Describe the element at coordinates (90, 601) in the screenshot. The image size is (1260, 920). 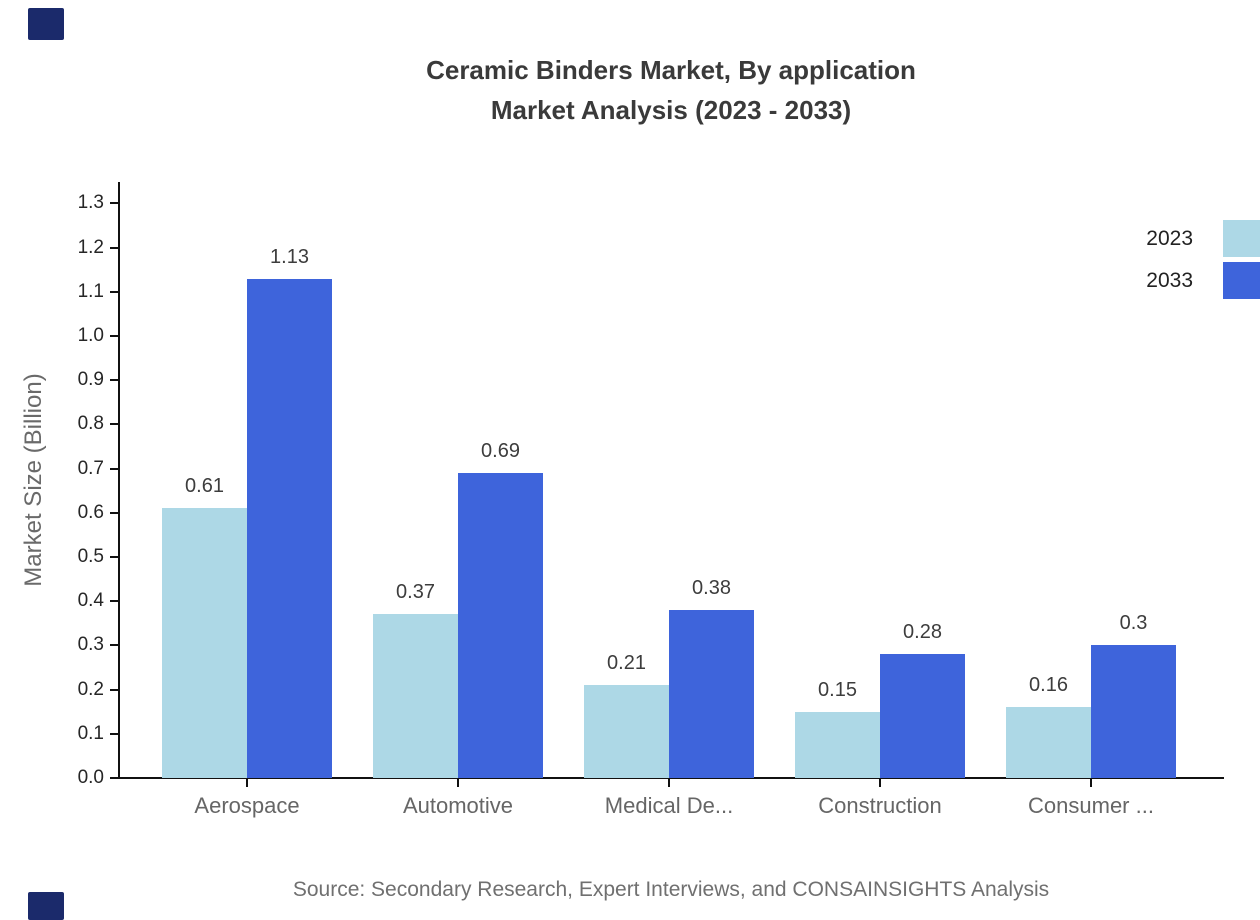
I see `y-tick-label: 0.4` at that location.